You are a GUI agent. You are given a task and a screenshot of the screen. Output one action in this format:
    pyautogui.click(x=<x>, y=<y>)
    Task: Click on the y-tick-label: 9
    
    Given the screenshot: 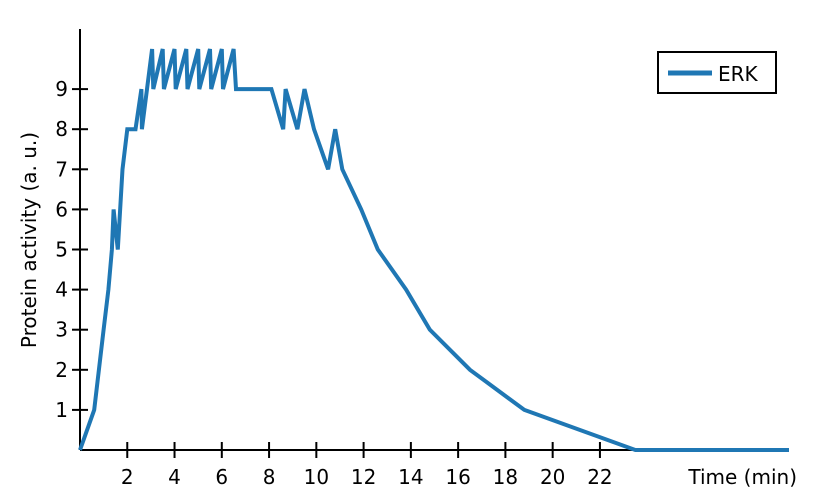 What is the action you would take?
    pyautogui.click(x=61, y=89)
    